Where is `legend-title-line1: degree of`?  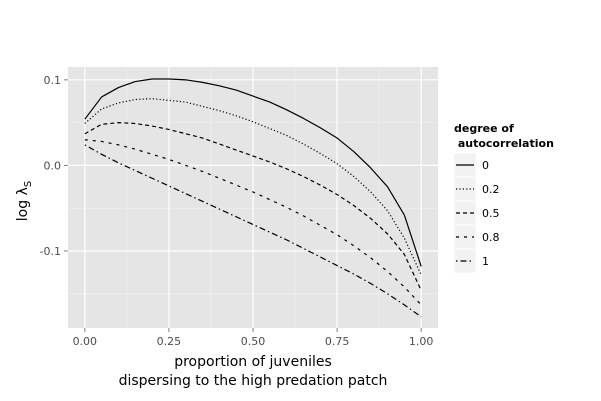
legend-title-line1: degree of is located at coordinates (484, 128).